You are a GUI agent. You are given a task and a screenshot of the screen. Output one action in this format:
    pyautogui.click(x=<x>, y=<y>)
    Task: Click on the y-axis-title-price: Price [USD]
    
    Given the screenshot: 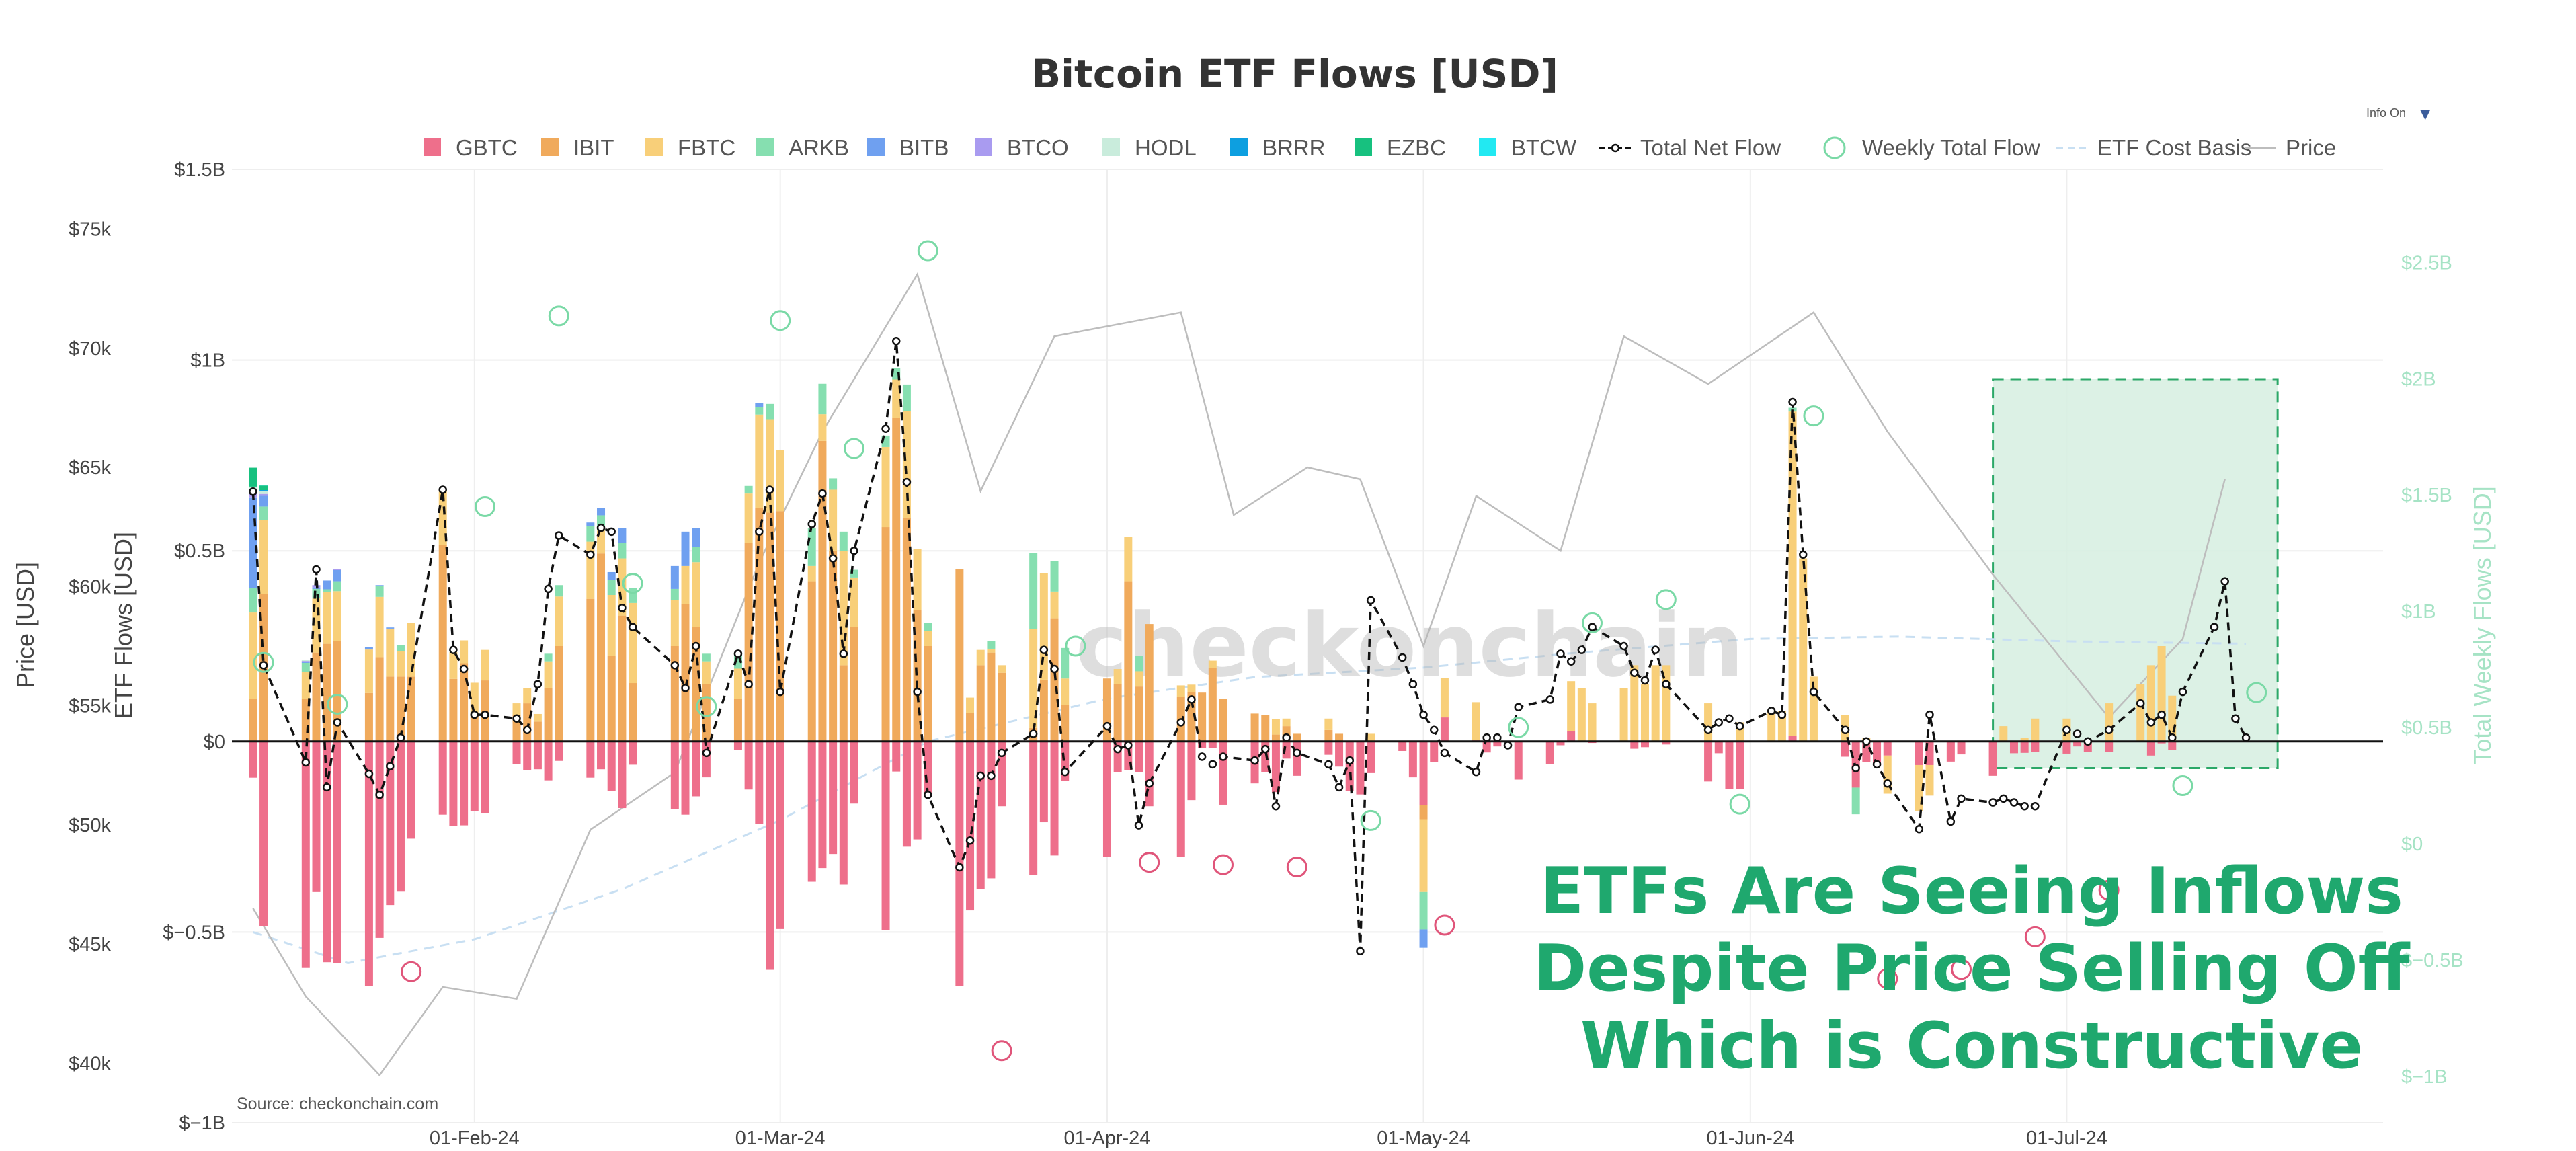 What is the action you would take?
    pyautogui.click(x=25, y=625)
    